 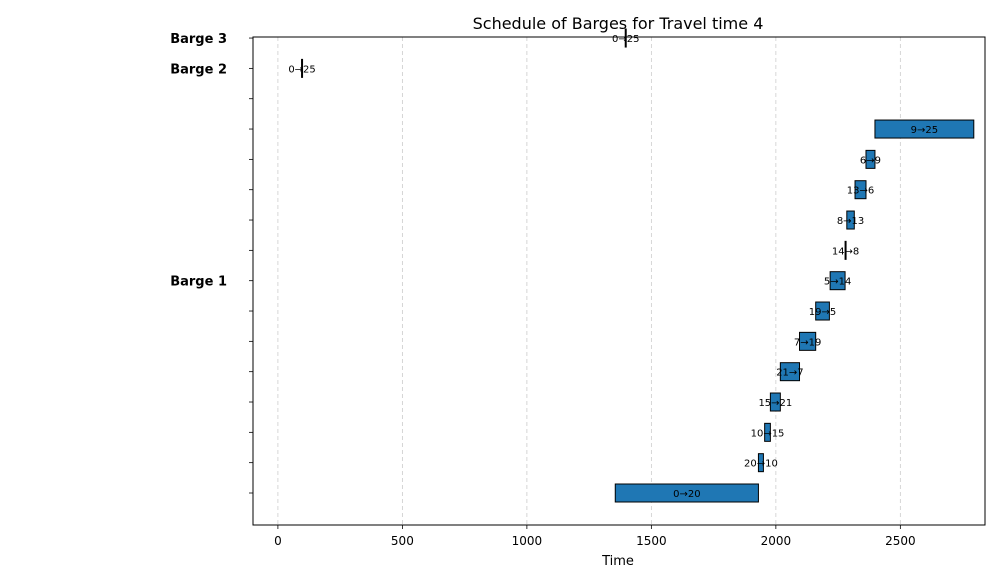 I want to click on task-label: 13→6, so click(x=860, y=191).